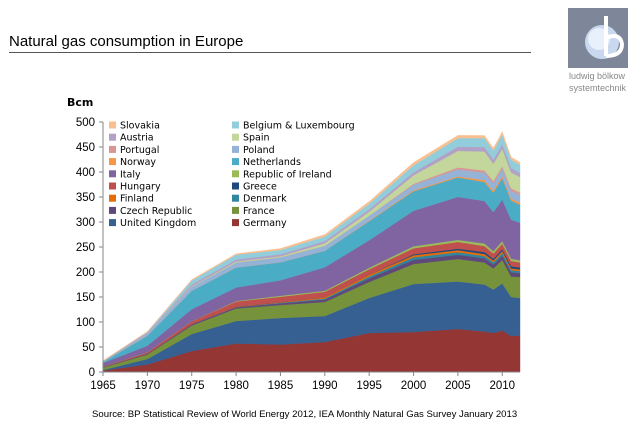  Describe the element at coordinates (281, 386) in the screenshot. I see `x-tick-label: 1985` at that location.